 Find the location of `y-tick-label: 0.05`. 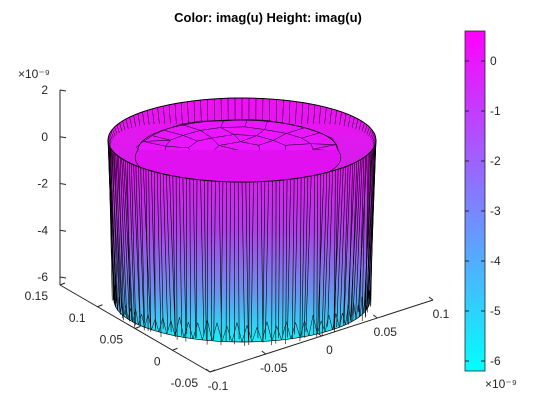

y-tick-label: 0.05 is located at coordinates (112, 340).